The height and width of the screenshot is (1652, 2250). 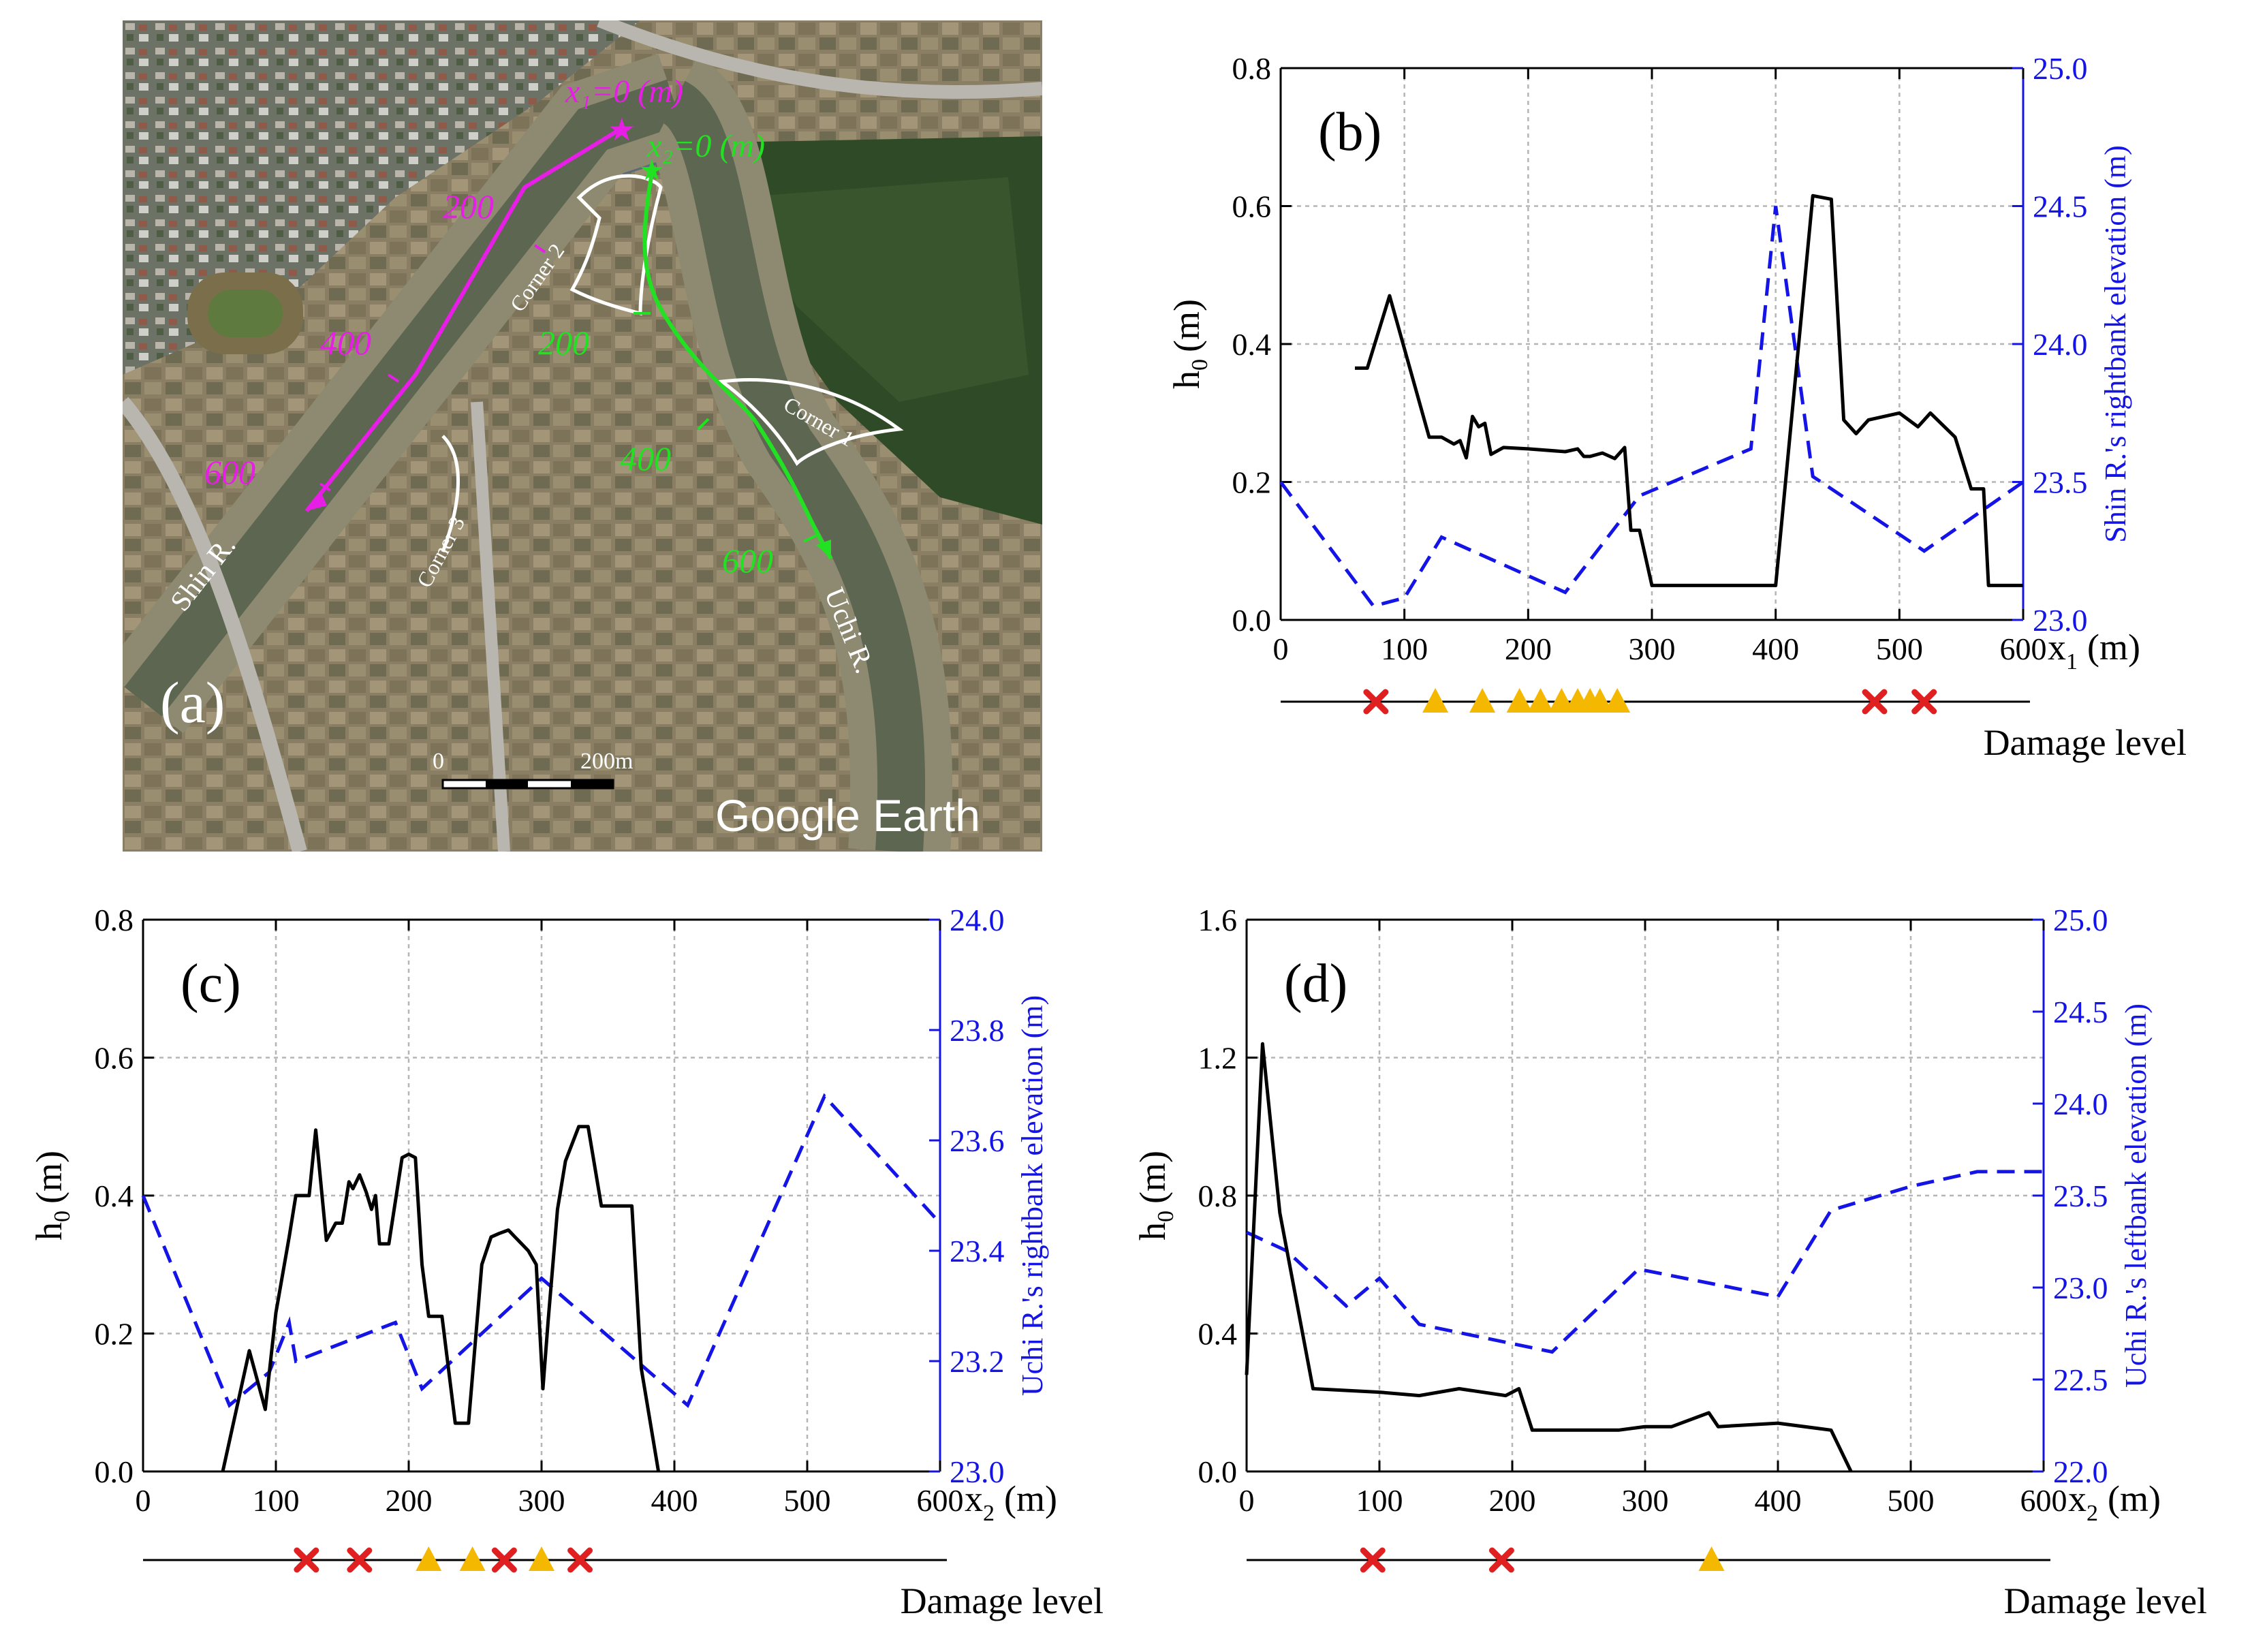 I want to click on x2-origin-star: ★, so click(x=652, y=171).